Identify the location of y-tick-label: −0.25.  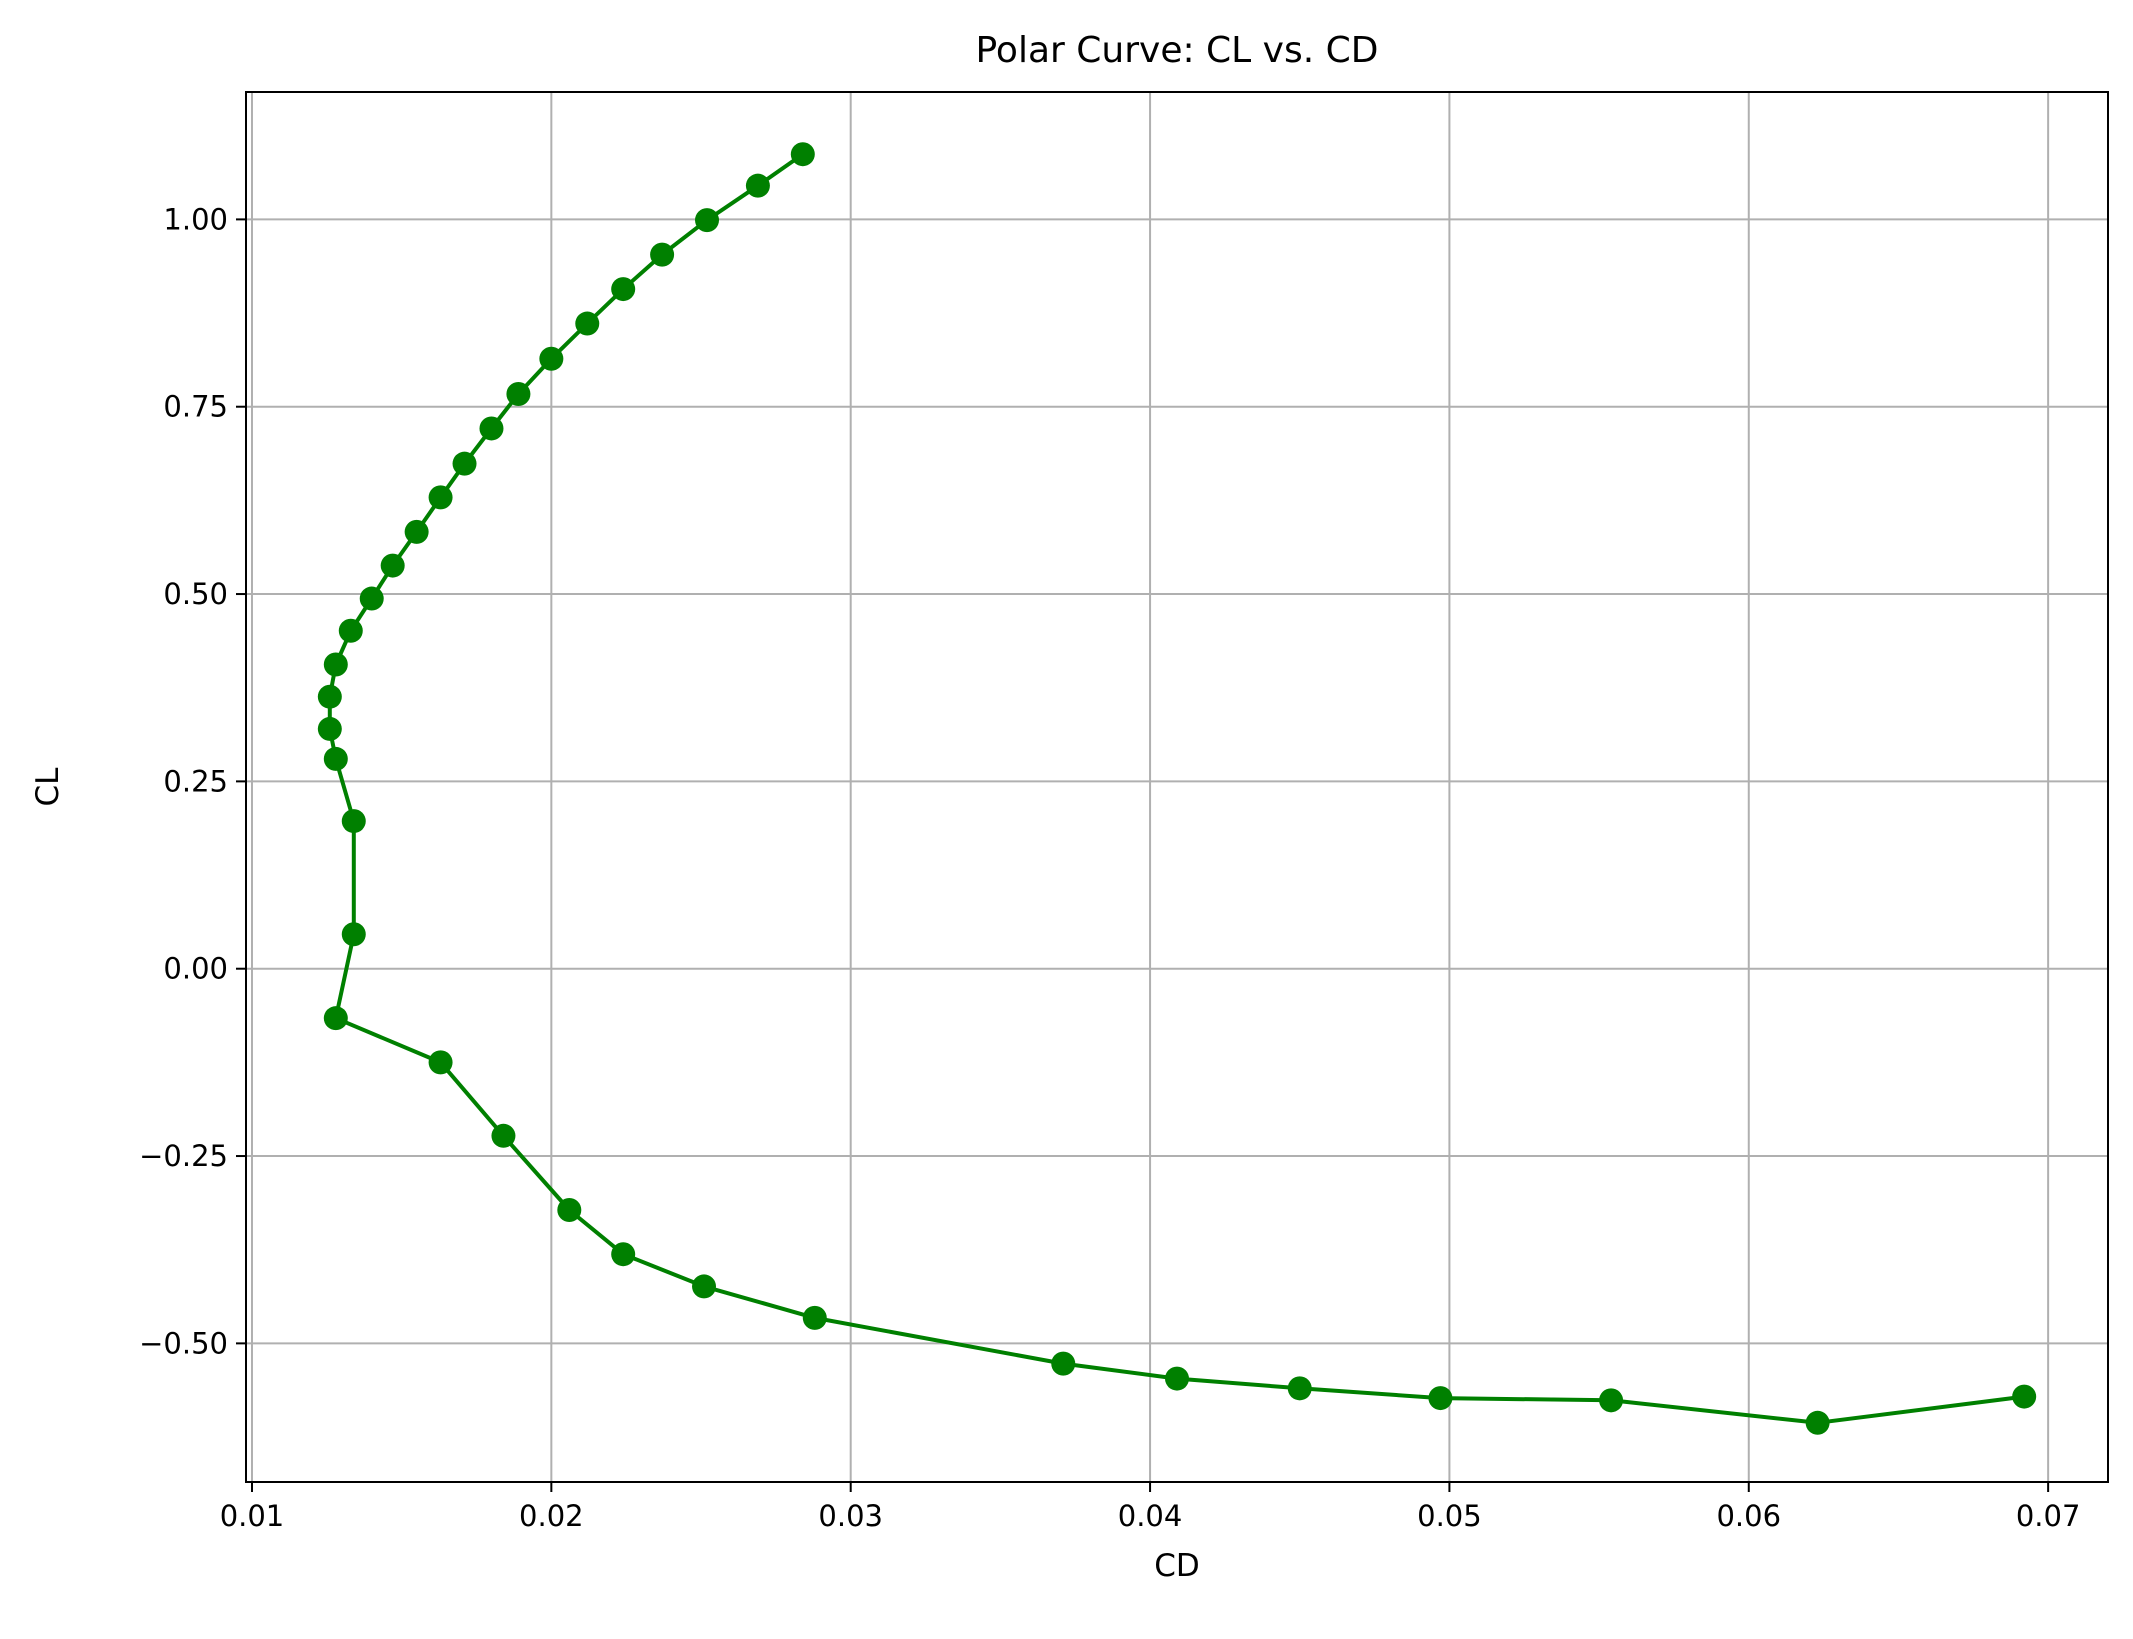
(183, 1156).